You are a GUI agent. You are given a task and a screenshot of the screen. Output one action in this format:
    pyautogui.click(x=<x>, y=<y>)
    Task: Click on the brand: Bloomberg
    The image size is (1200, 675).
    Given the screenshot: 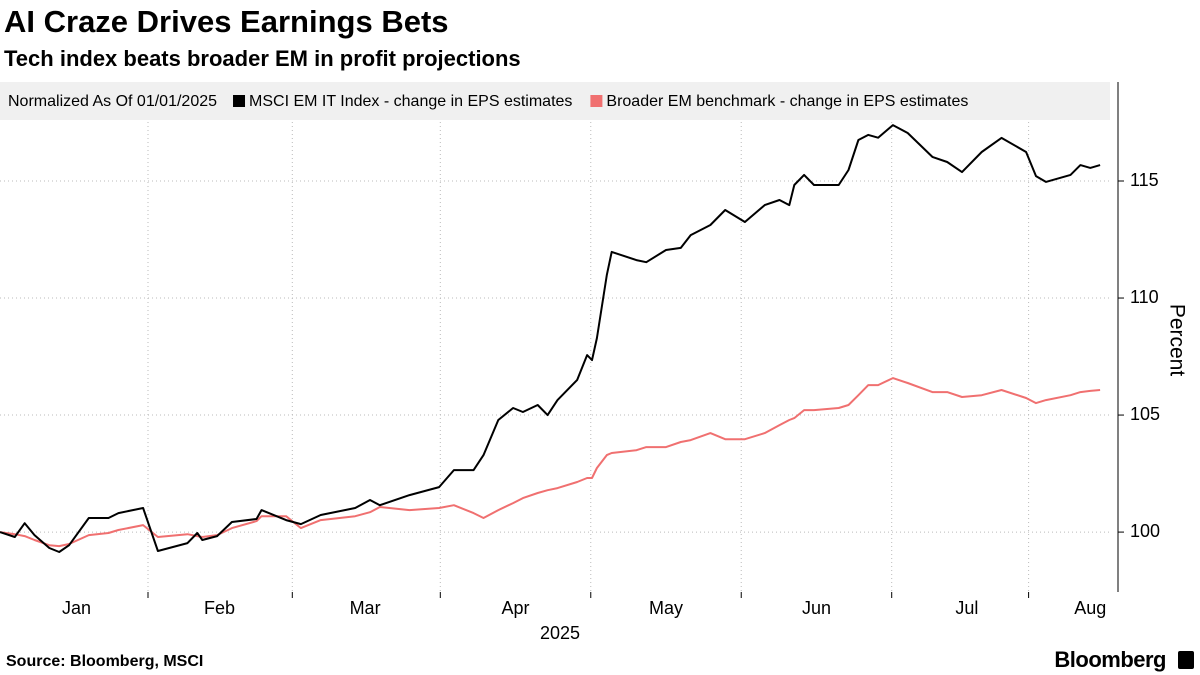 What is the action you would take?
    pyautogui.click(x=1110, y=659)
    